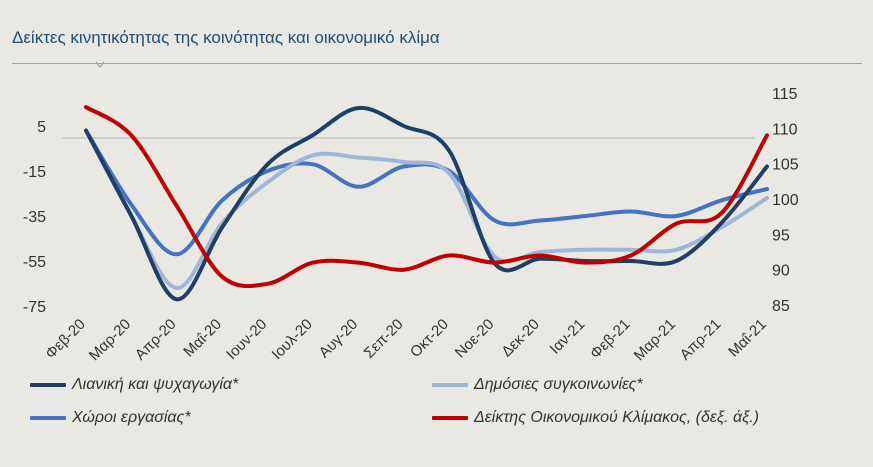 This screenshot has width=873, height=467. I want to click on x-tick-label: Μαρ-20, so click(110, 340).